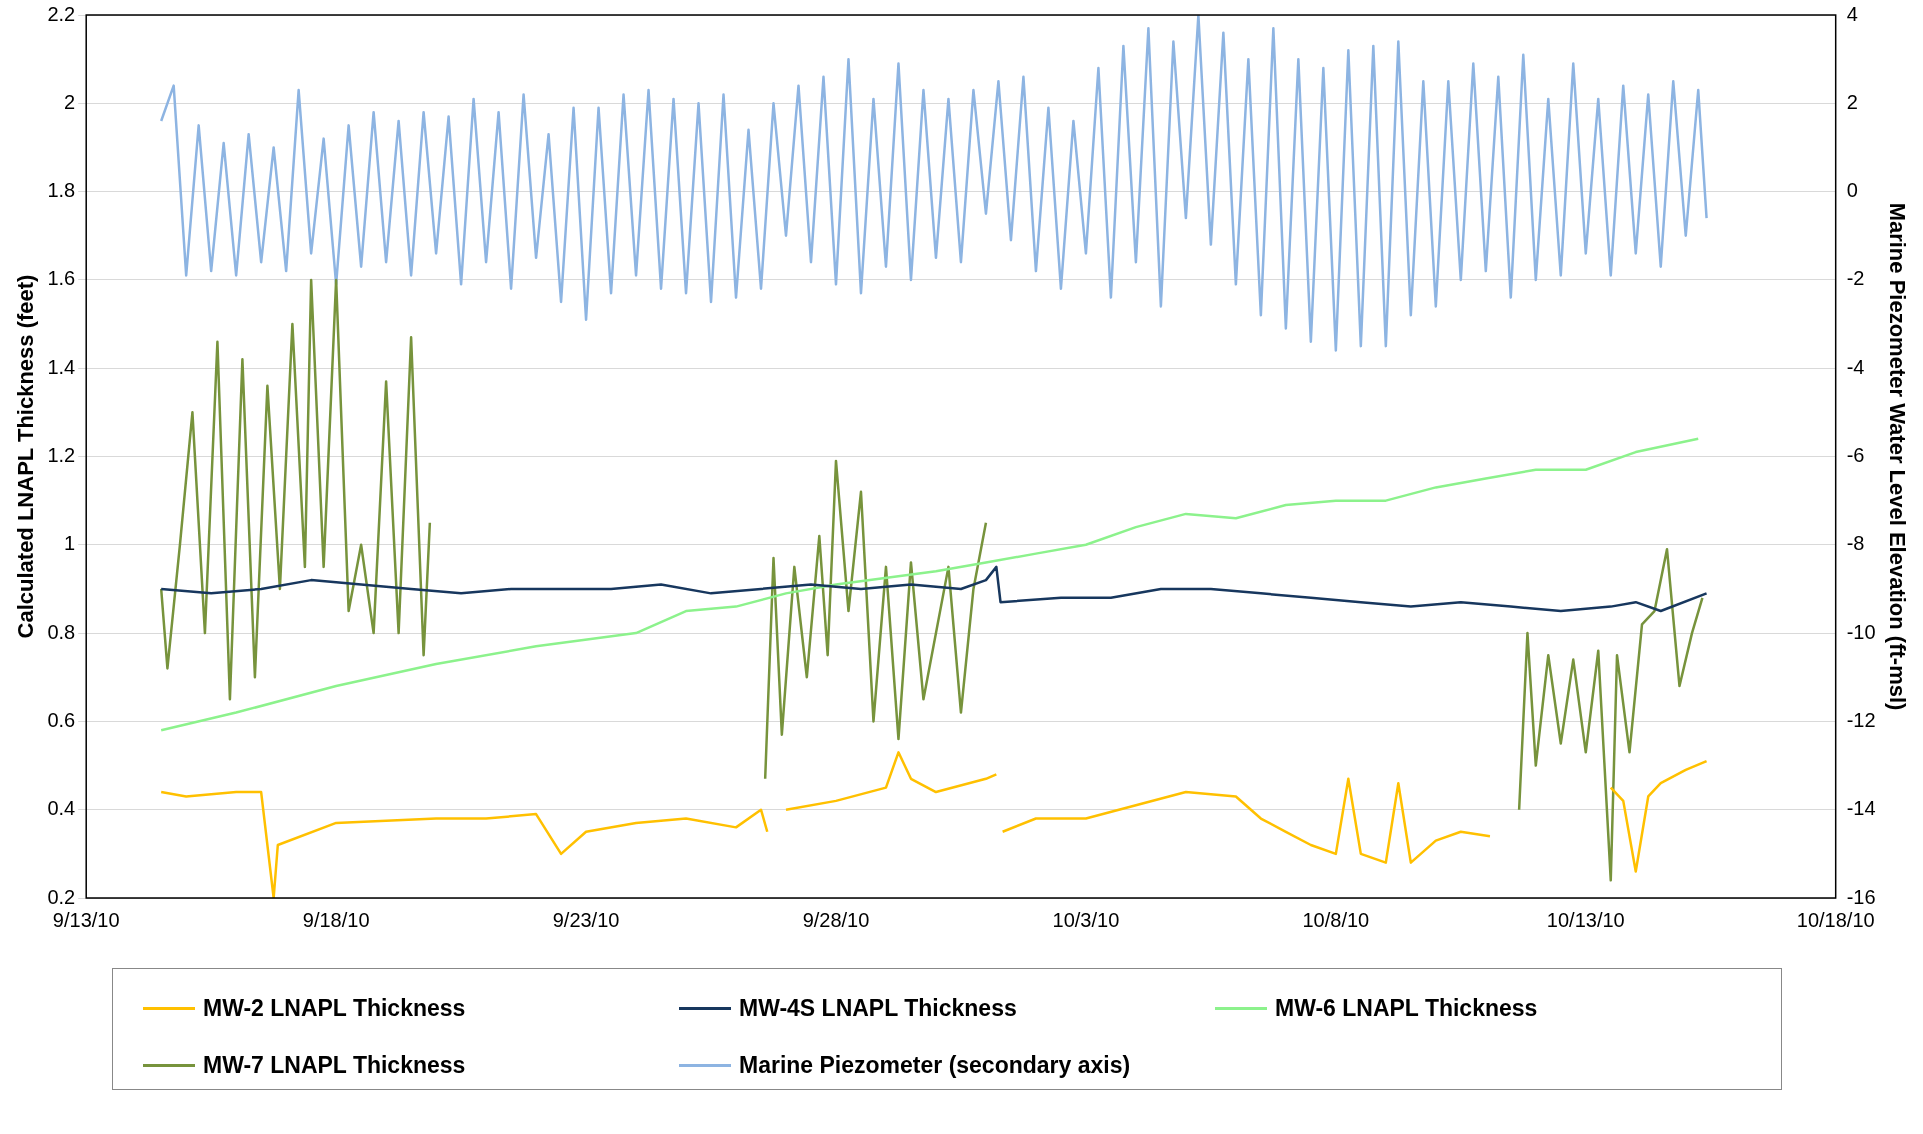  Describe the element at coordinates (26, 456) in the screenshot. I see `y-axis-title: Calculated LNAPL Thickness (feet)` at that location.